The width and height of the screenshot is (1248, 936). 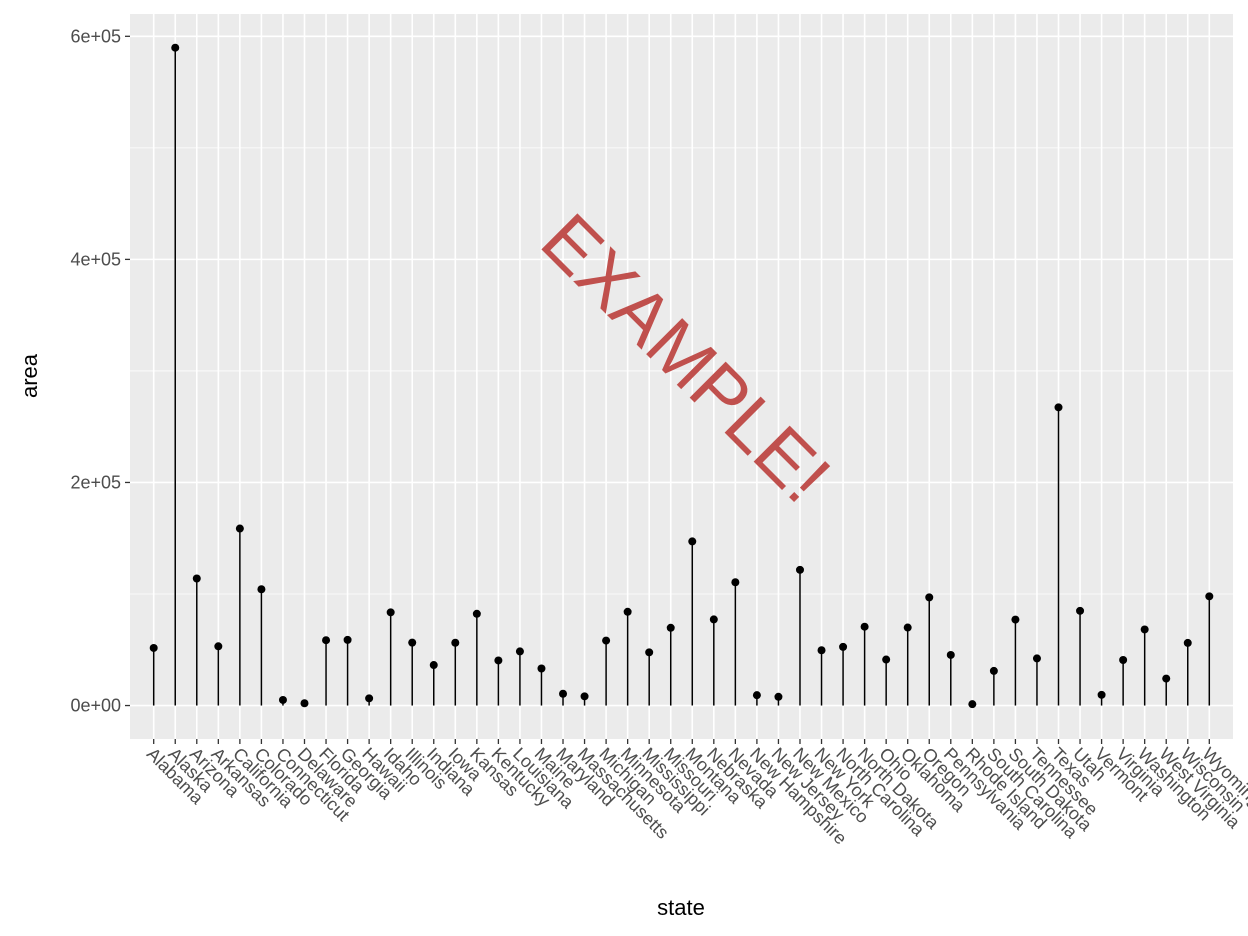 I want to click on point-montana, so click(x=692, y=541).